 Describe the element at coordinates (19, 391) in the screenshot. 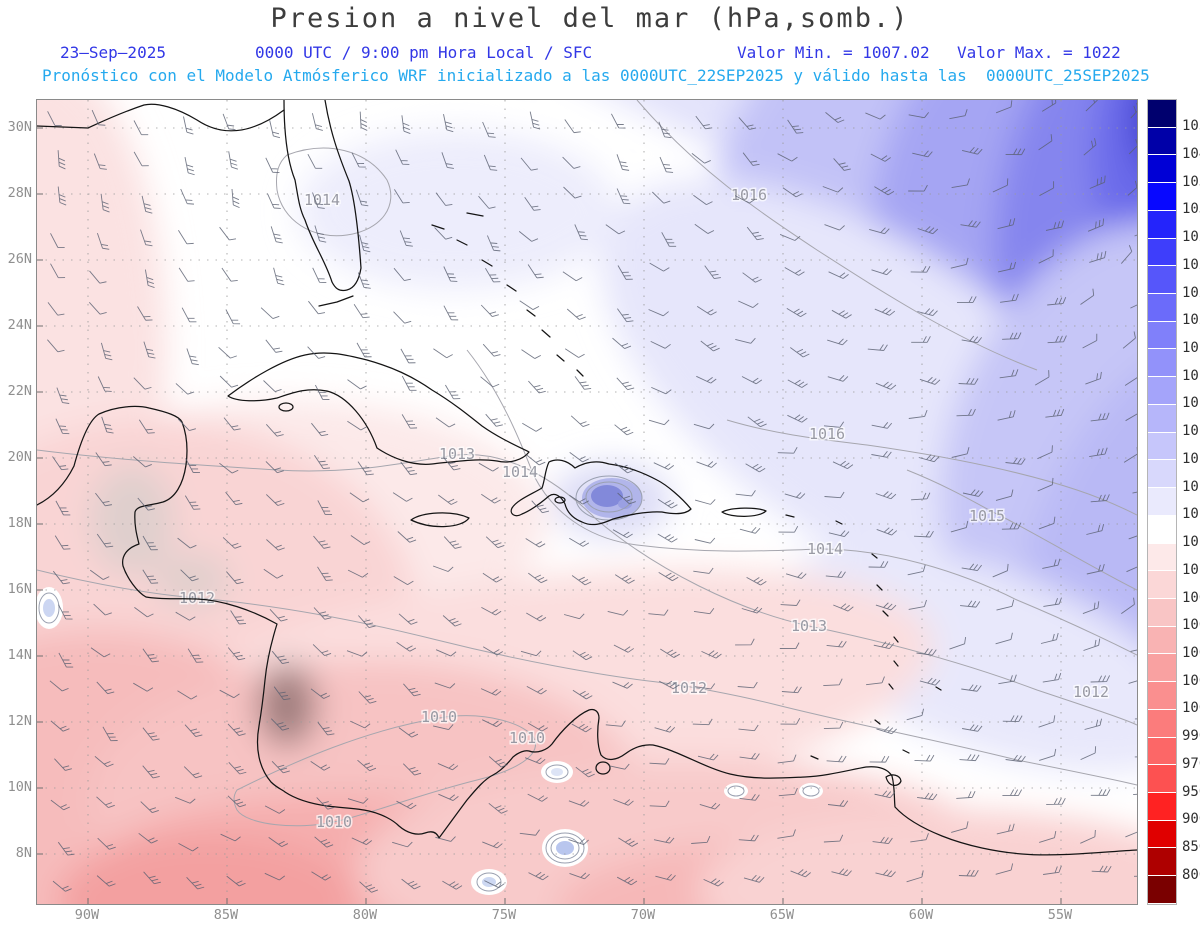

I see `lat-label: 22N` at that location.